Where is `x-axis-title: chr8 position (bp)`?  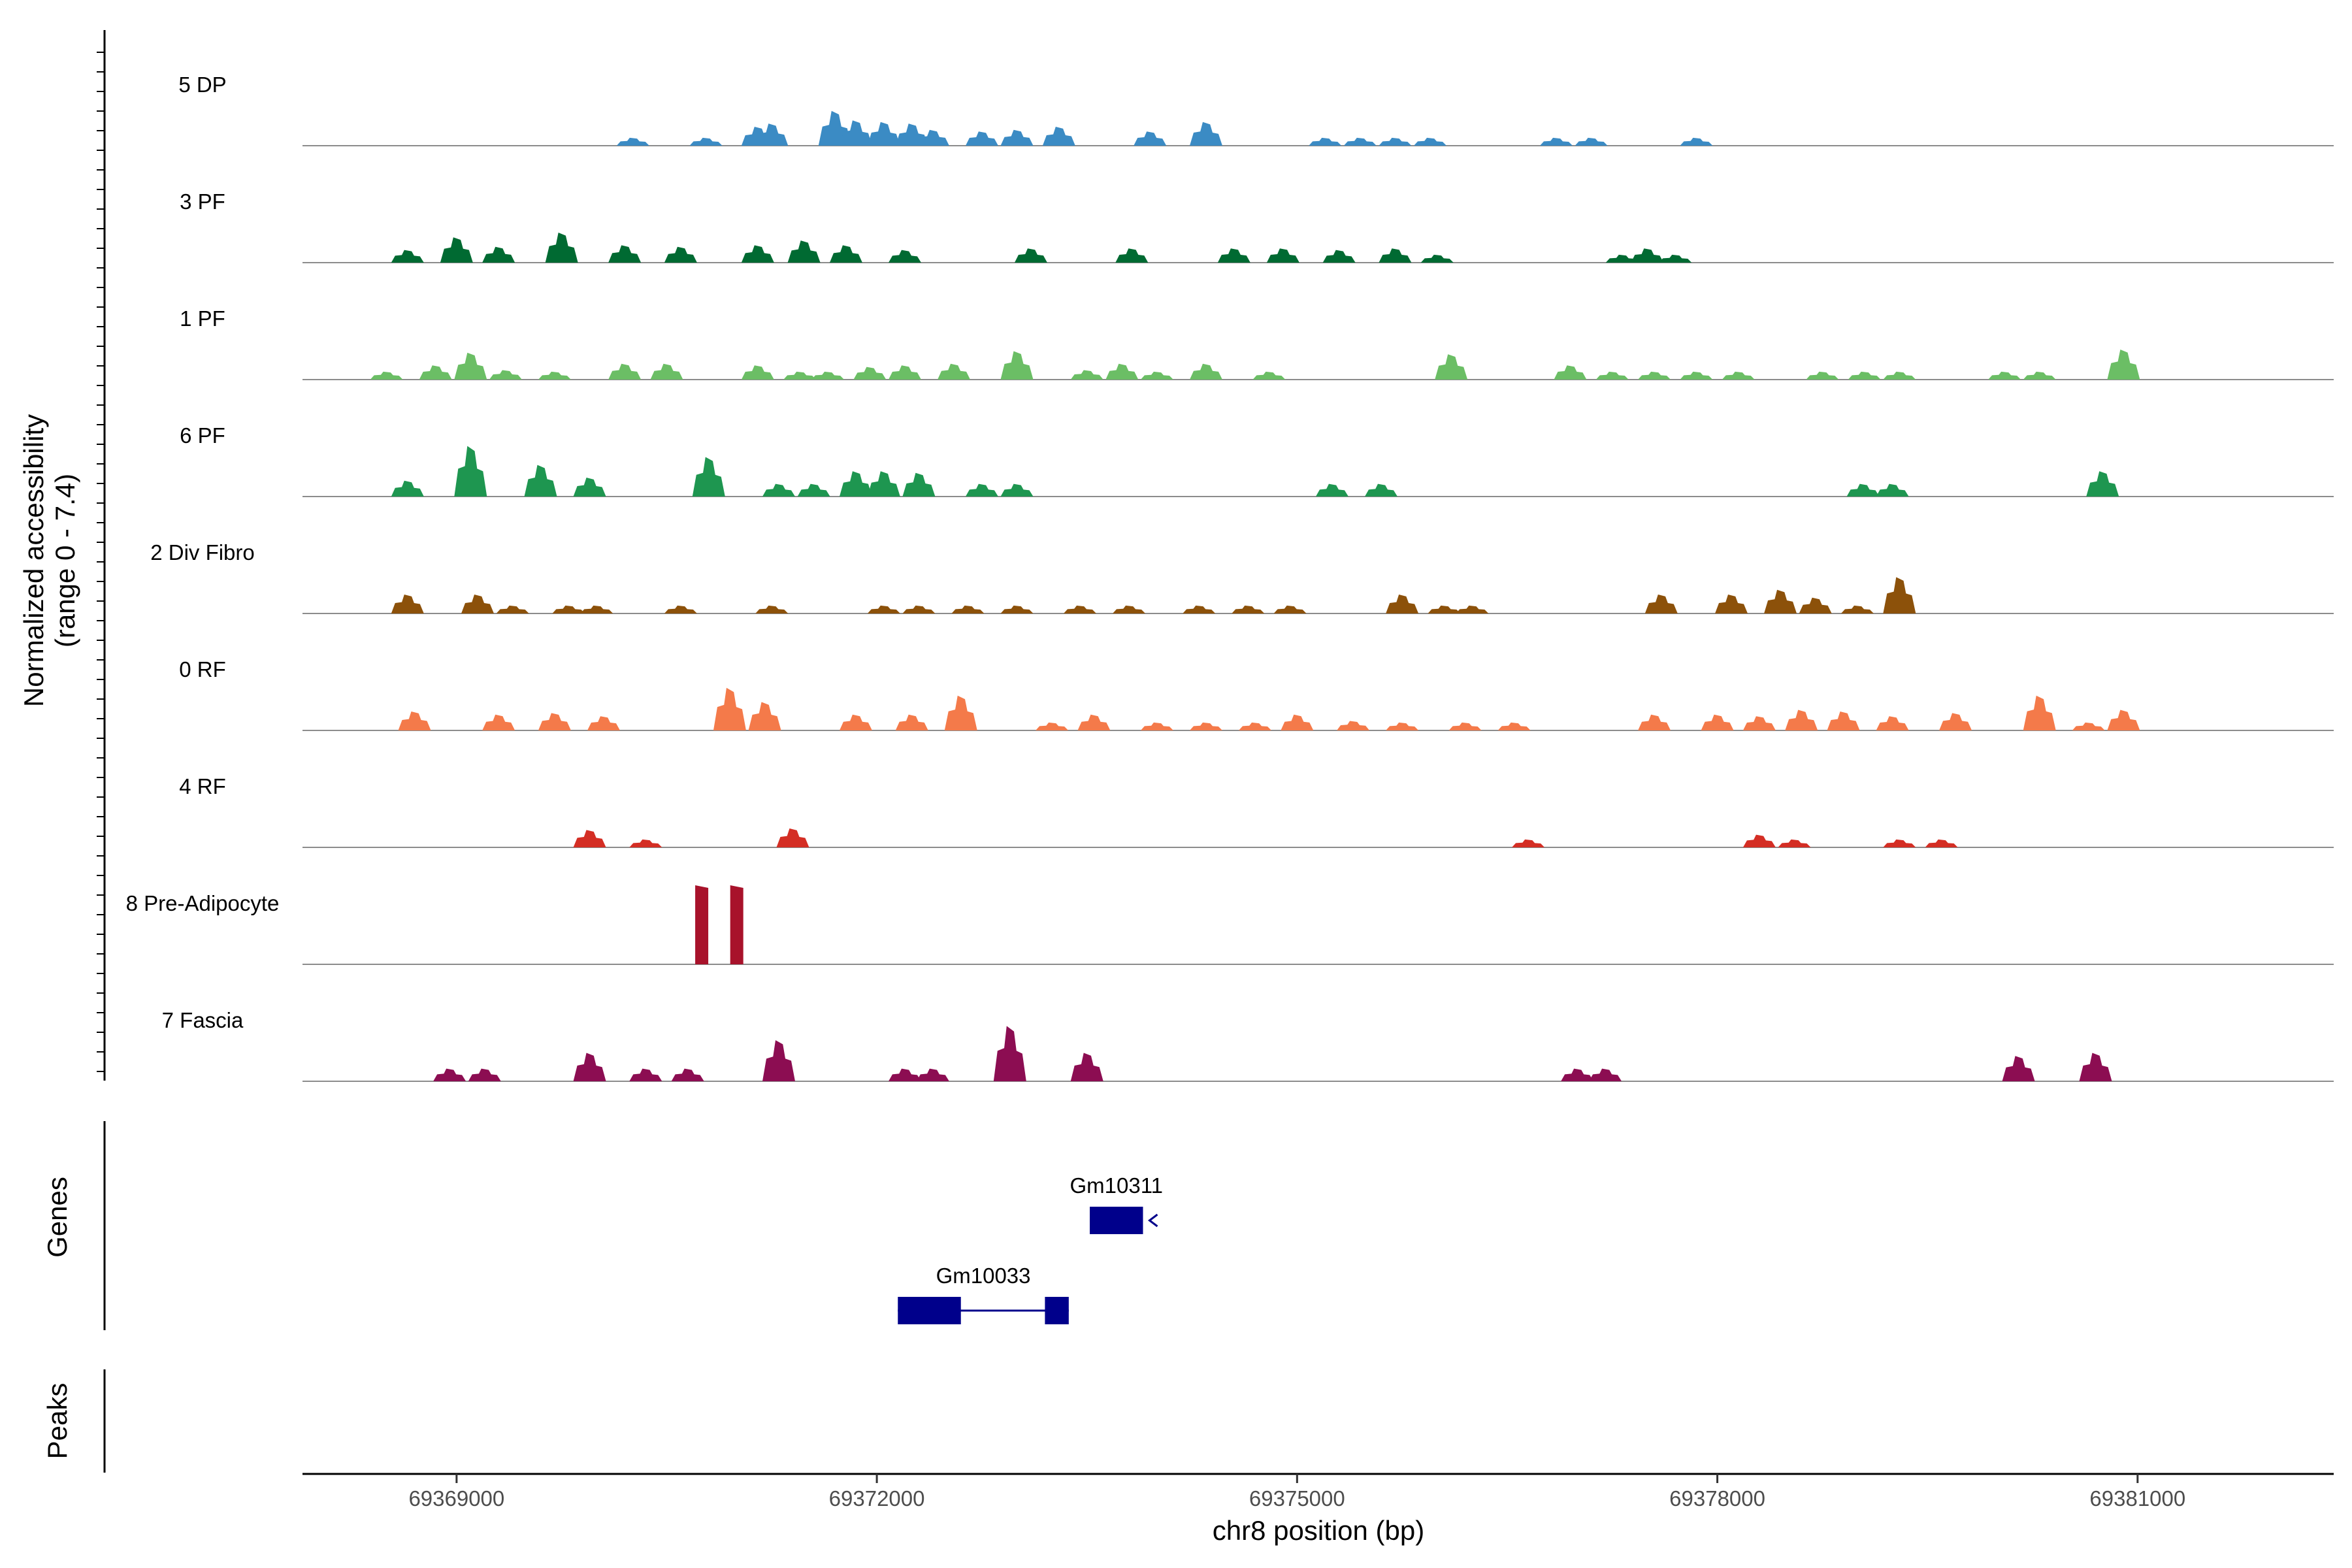
x-axis-title: chr8 position (bp) is located at coordinates (1319, 1530).